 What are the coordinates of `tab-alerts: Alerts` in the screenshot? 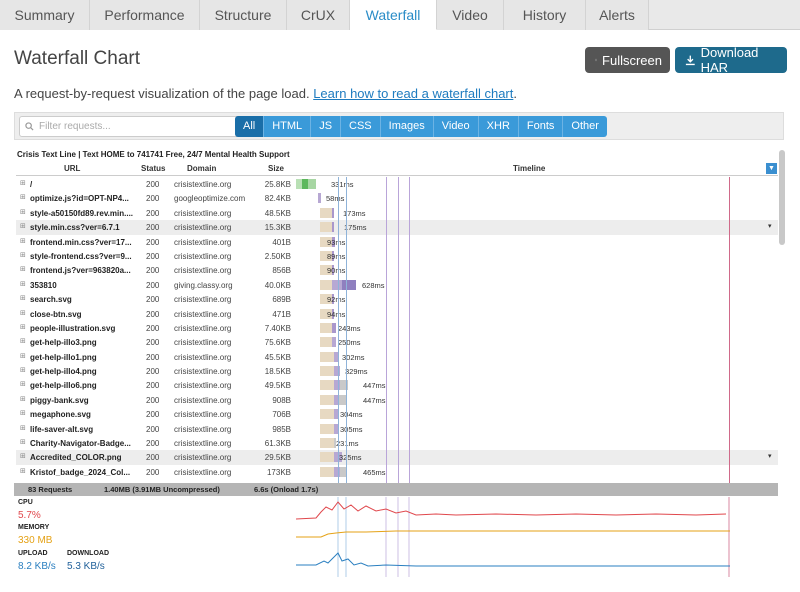 It's located at (617, 15).